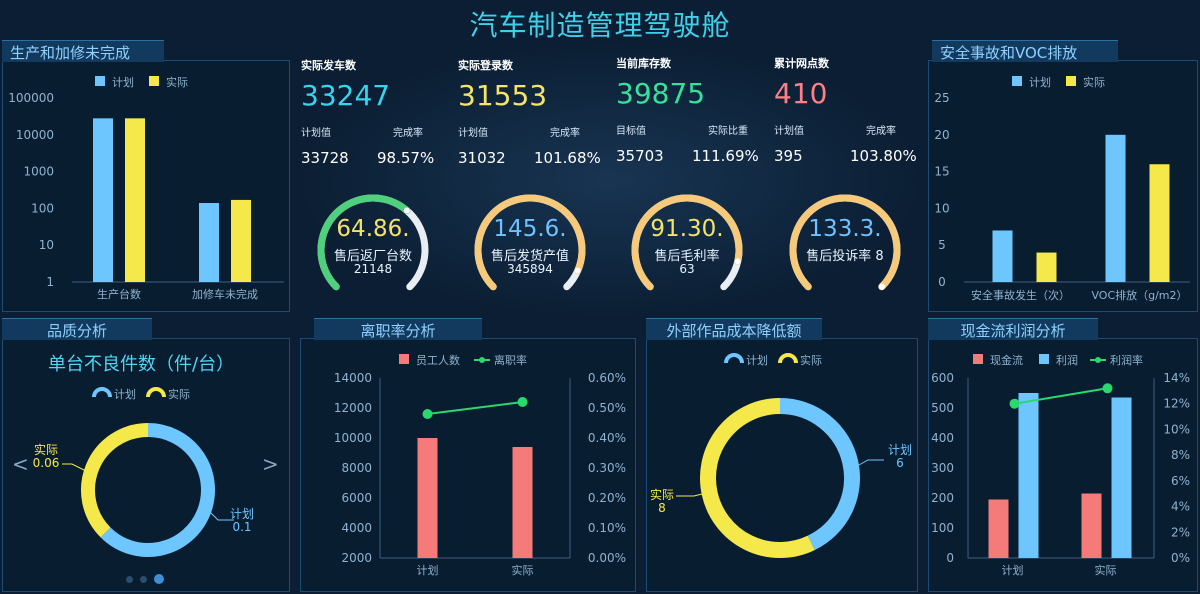 Image resolution: width=1200 pixels, height=594 pixels. Describe the element at coordinates (529, 256) in the screenshot. I see `gauge-label: 售后发货产值` at that location.